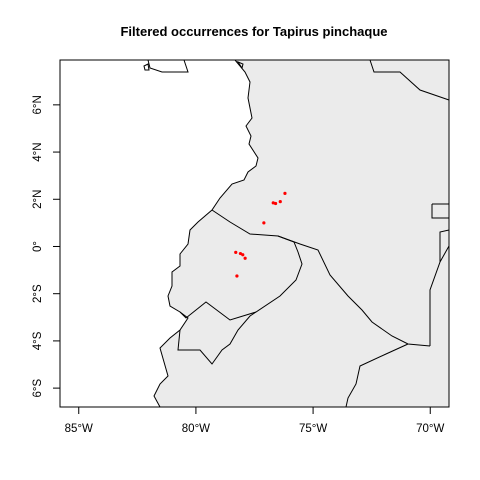 Image resolution: width=480 pixels, height=480 pixels. I want to click on occurrence-points, so click(260, 234).